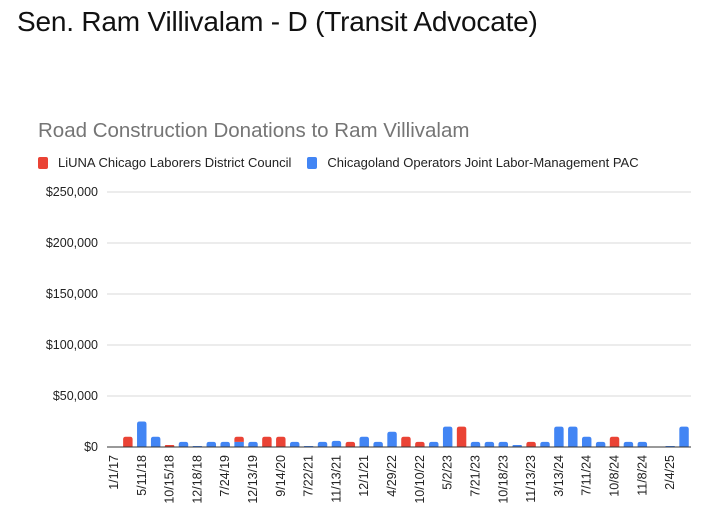  I want to click on y-tick-label: $0, so click(91, 447).